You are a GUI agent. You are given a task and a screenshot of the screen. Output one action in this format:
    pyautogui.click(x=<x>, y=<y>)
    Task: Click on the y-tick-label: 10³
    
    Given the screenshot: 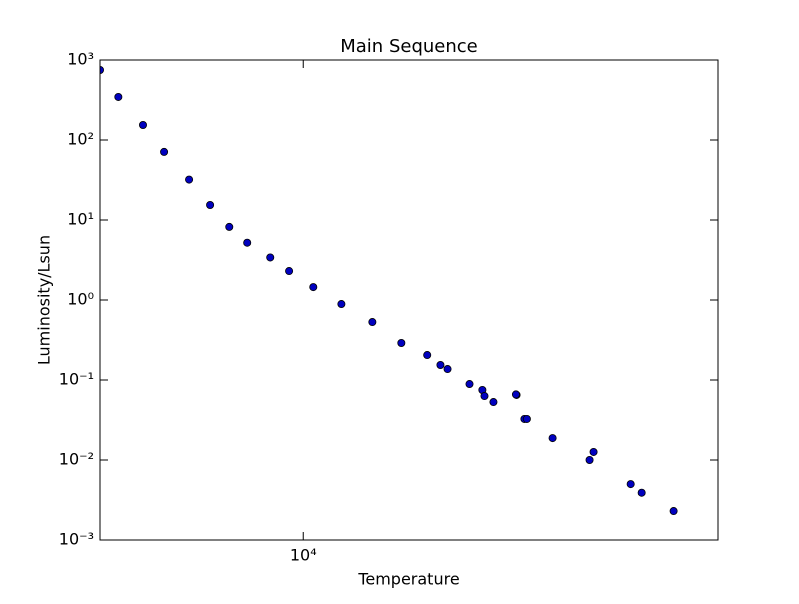 What is the action you would take?
    pyautogui.click(x=80, y=59)
    